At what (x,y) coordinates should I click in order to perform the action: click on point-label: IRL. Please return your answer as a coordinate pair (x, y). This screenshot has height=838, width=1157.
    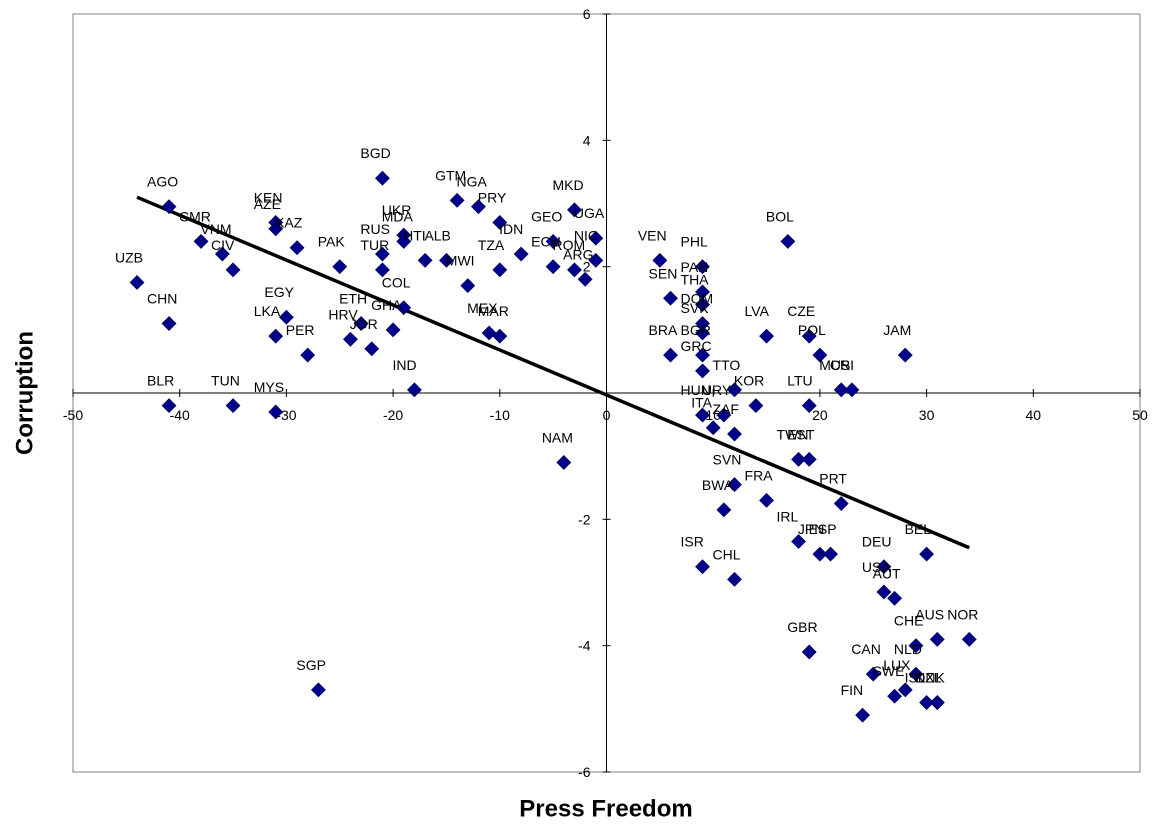
    Looking at the image, I should click on (788, 516).